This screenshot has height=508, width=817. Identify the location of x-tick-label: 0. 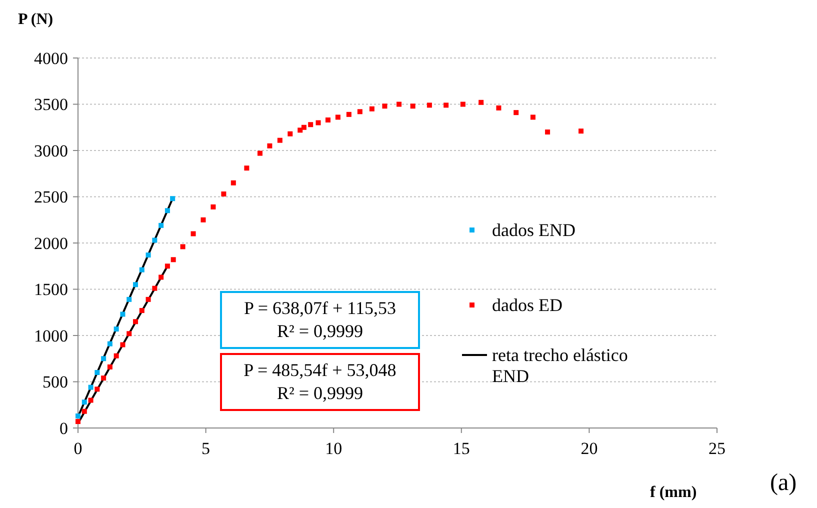
(78, 448).